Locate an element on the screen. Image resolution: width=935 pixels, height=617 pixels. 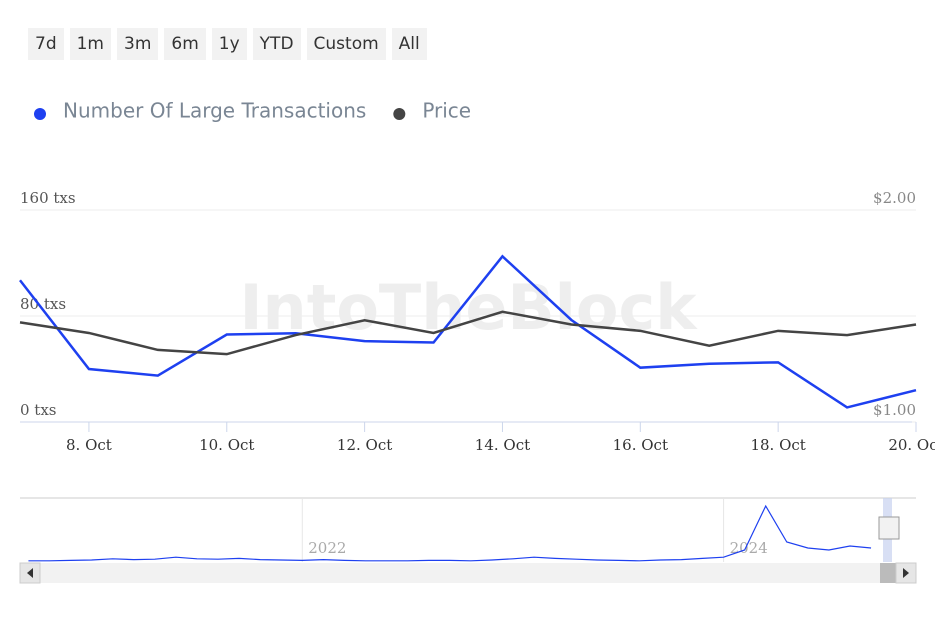
scroll-thumb is located at coordinates (888, 573).